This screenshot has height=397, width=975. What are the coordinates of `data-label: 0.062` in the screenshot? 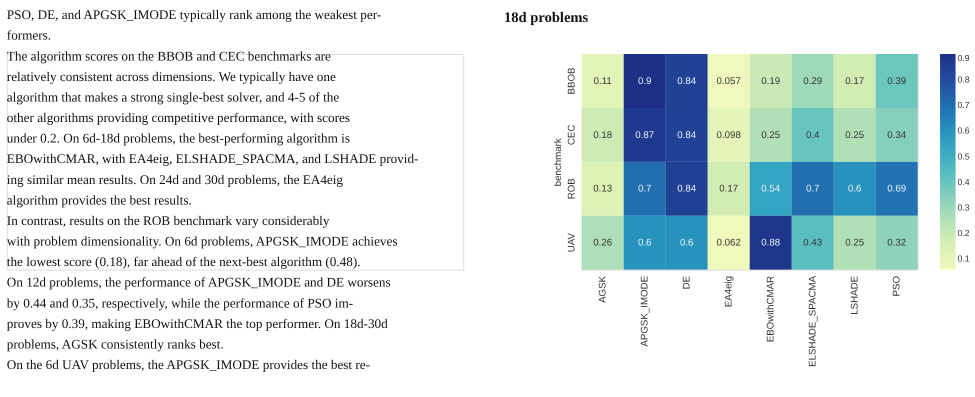 It's located at (728, 243).